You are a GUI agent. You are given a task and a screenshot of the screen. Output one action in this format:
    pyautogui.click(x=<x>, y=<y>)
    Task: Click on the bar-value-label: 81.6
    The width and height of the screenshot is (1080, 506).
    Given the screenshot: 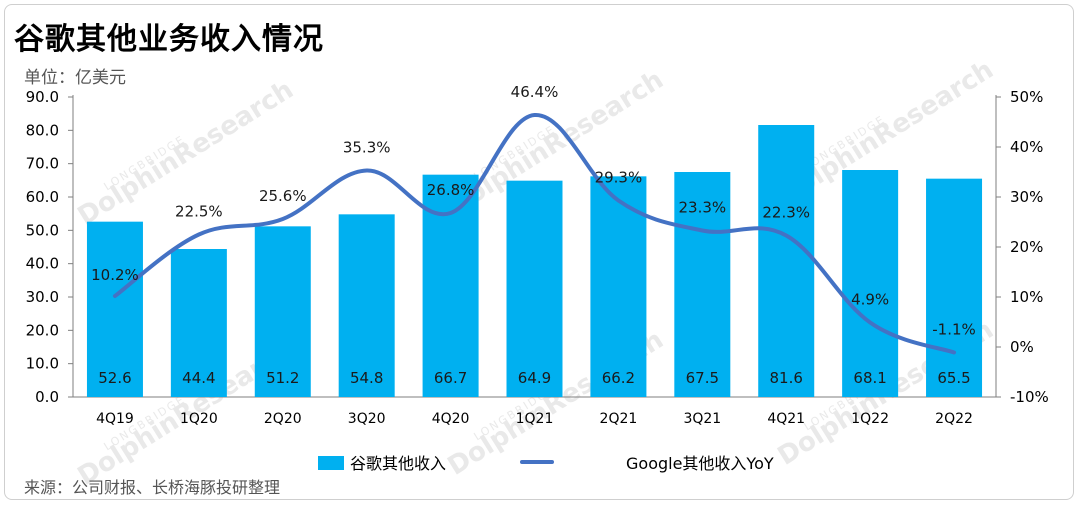 What is the action you would take?
    pyautogui.click(x=786, y=378)
    